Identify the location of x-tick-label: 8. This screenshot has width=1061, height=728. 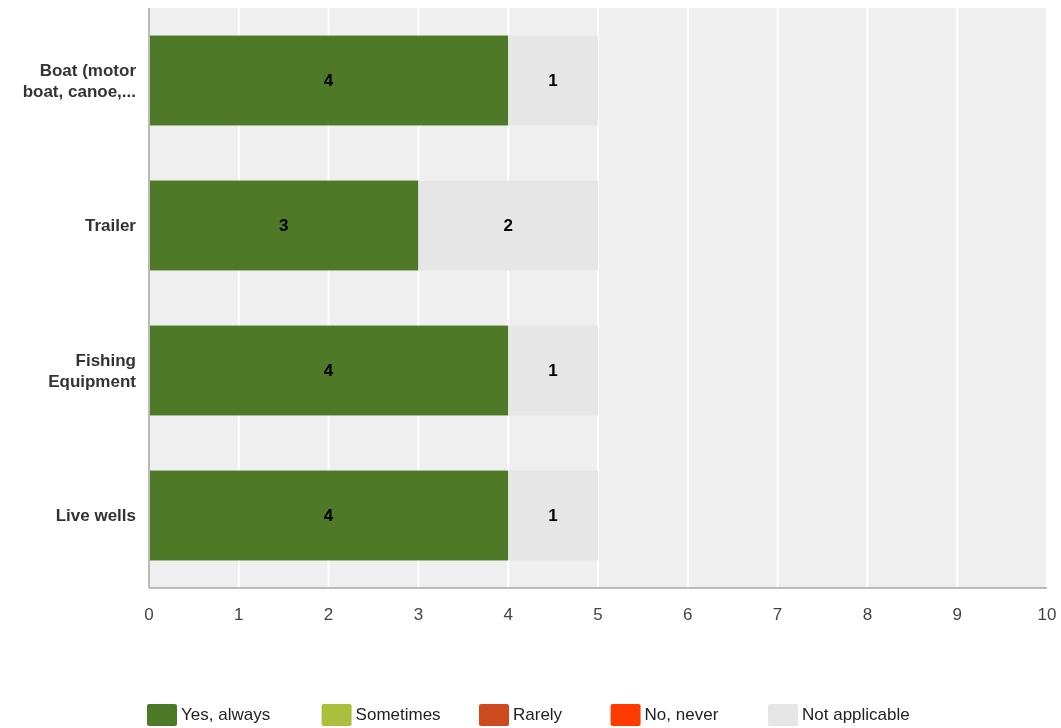
(867, 614).